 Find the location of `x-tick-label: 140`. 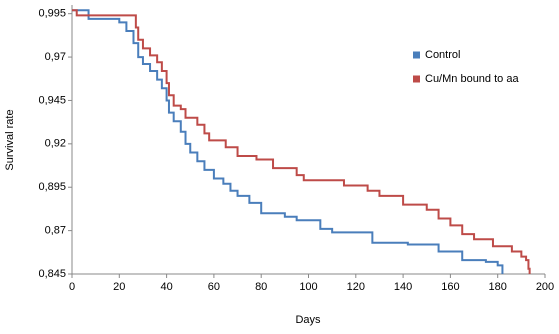

x-tick-label: 140 is located at coordinates (403, 287).